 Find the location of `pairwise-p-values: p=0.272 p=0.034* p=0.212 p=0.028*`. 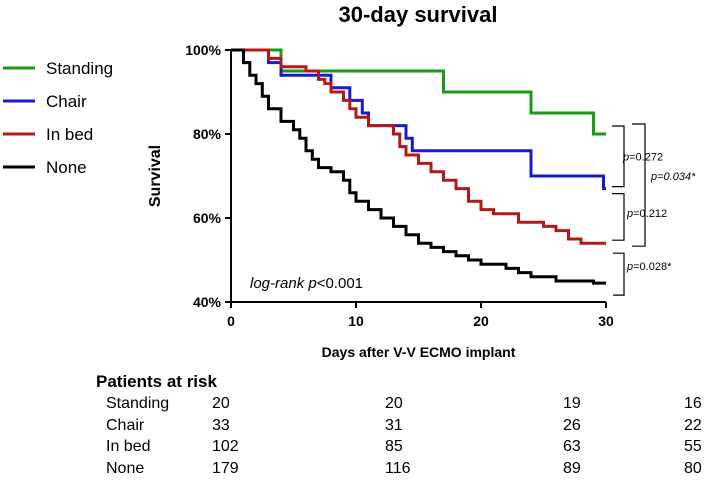

pairwise-p-values: p=0.272 p=0.034* p=0.212 p=0.028* is located at coordinates (654, 209).